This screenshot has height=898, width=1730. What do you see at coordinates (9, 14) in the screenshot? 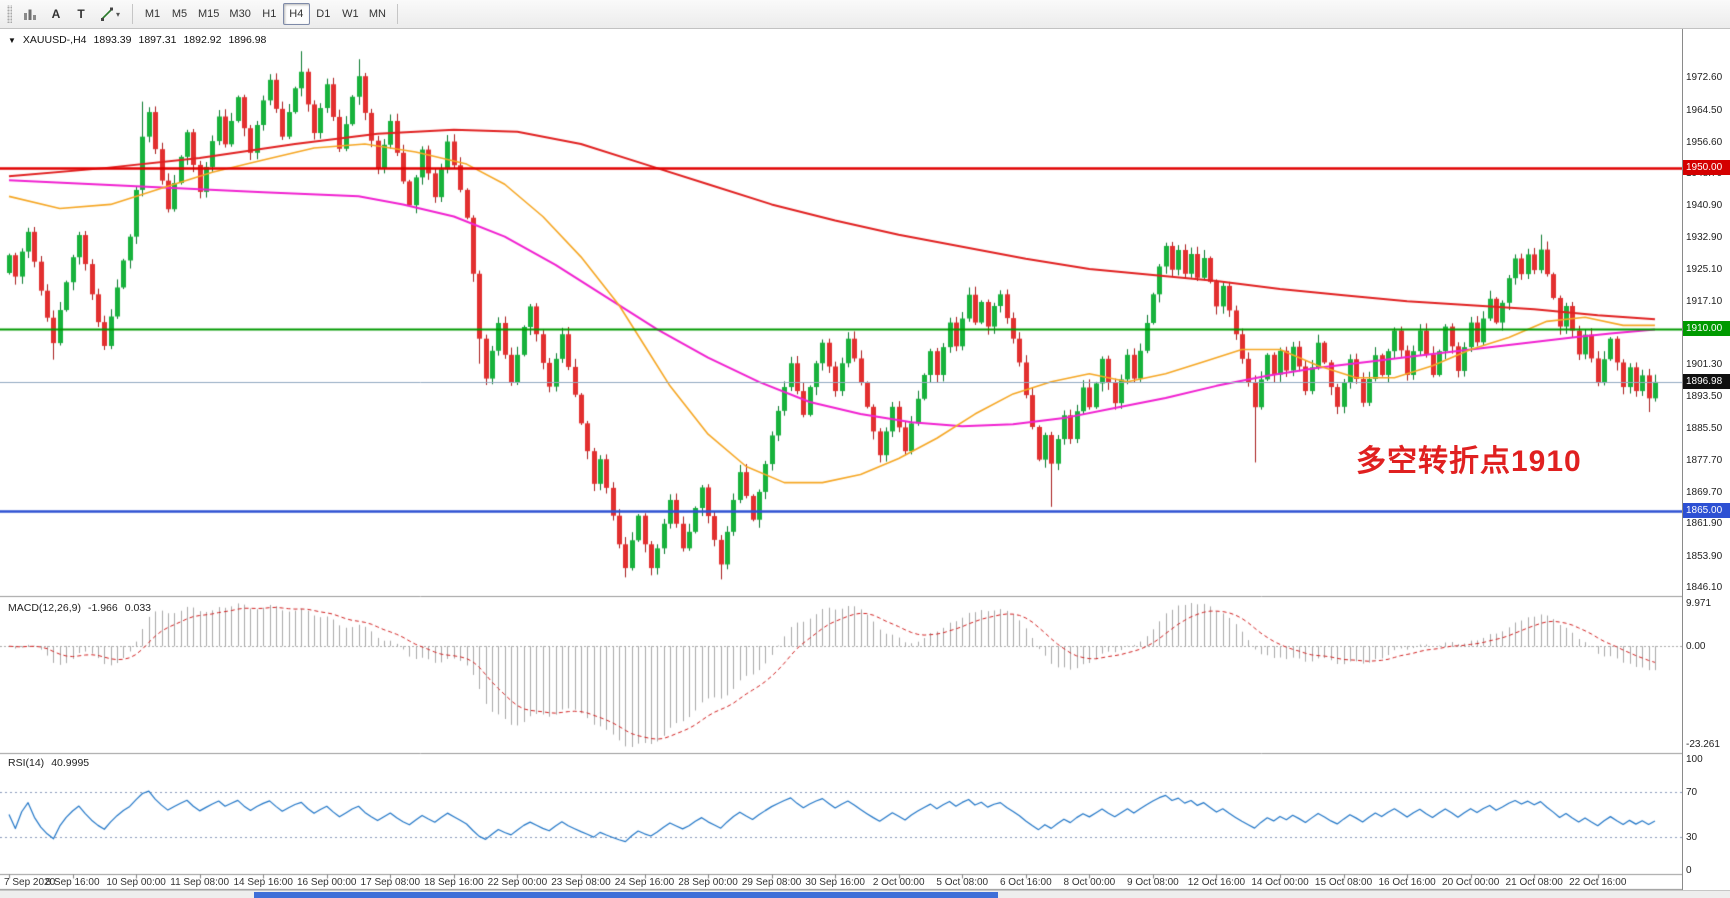
I see `toolbar-grip` at bounding box center [9, 14].